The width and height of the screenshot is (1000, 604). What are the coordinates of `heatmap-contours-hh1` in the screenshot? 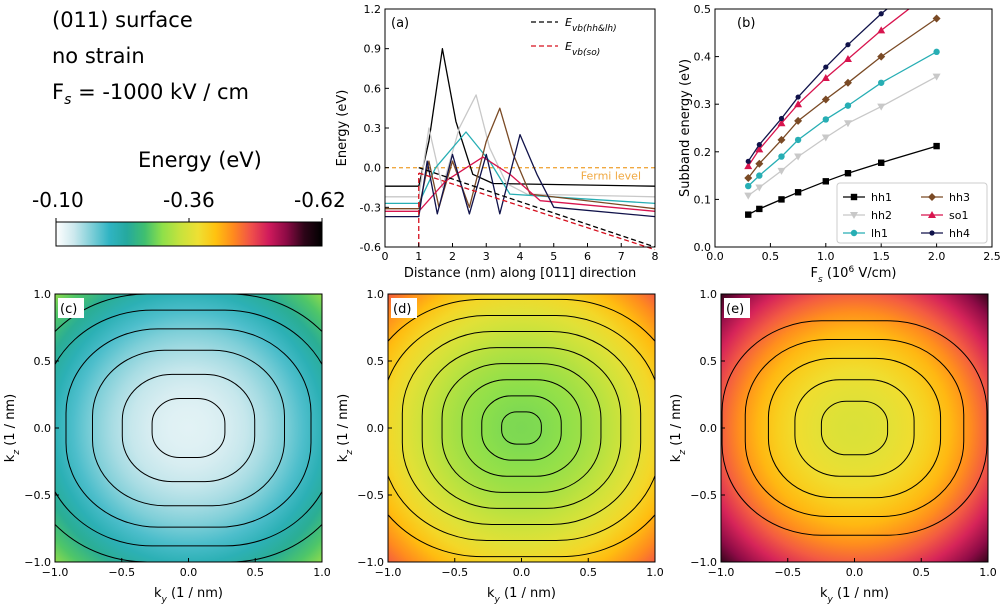 It's located at (188, 428).